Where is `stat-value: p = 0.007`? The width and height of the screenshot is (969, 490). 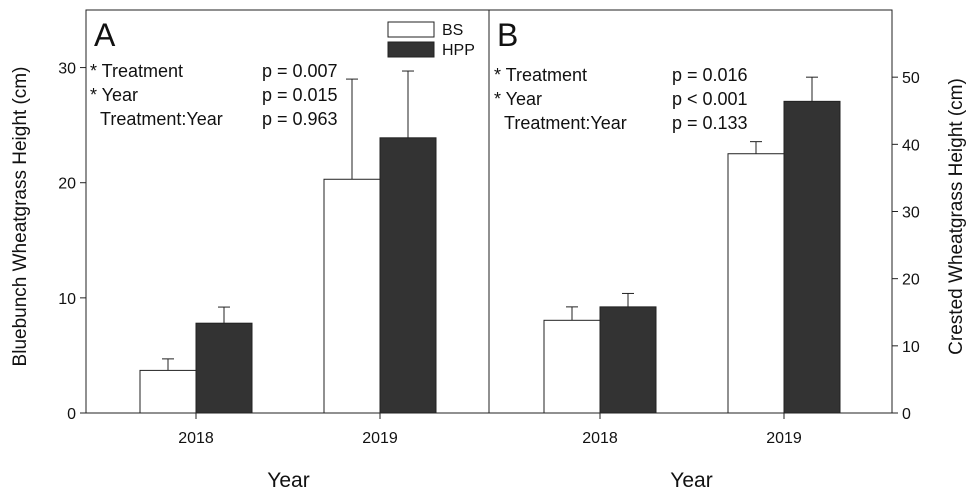 stat-value: p = 0.007 is located at coordinates (300, 71).